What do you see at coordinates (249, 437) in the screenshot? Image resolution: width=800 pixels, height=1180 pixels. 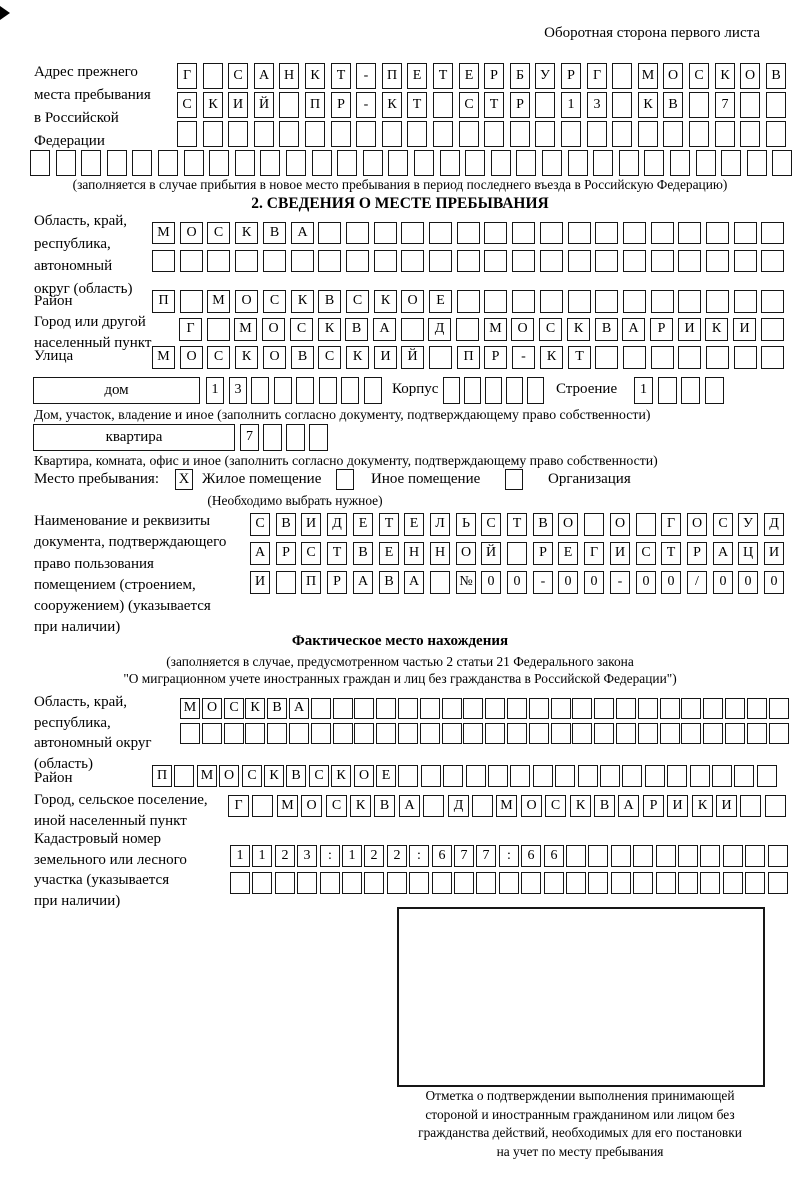 I see `char-cell: 7` at bounding box center [249, 437].